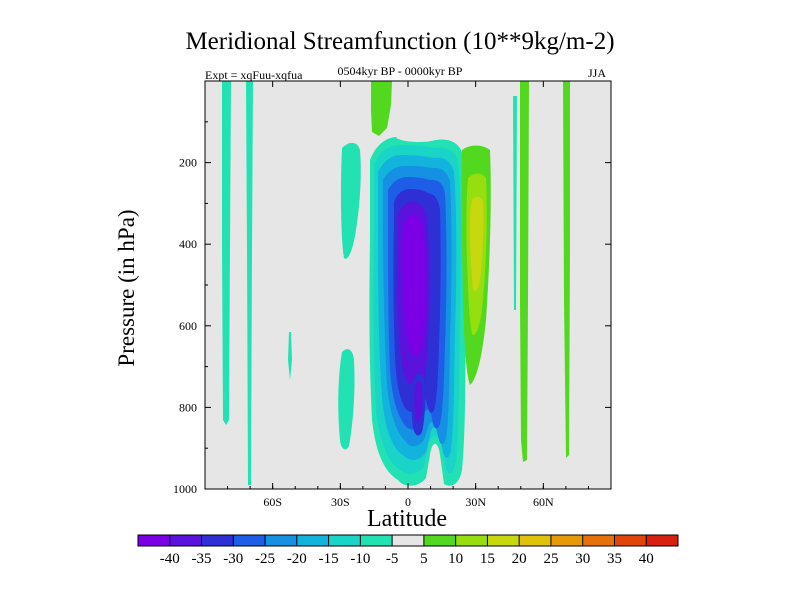 The height and width of the screenshot is (600, 800). Describe the element at coordinates (290, 356) in the screenshot. I see `contour-band-western-c` at that location.